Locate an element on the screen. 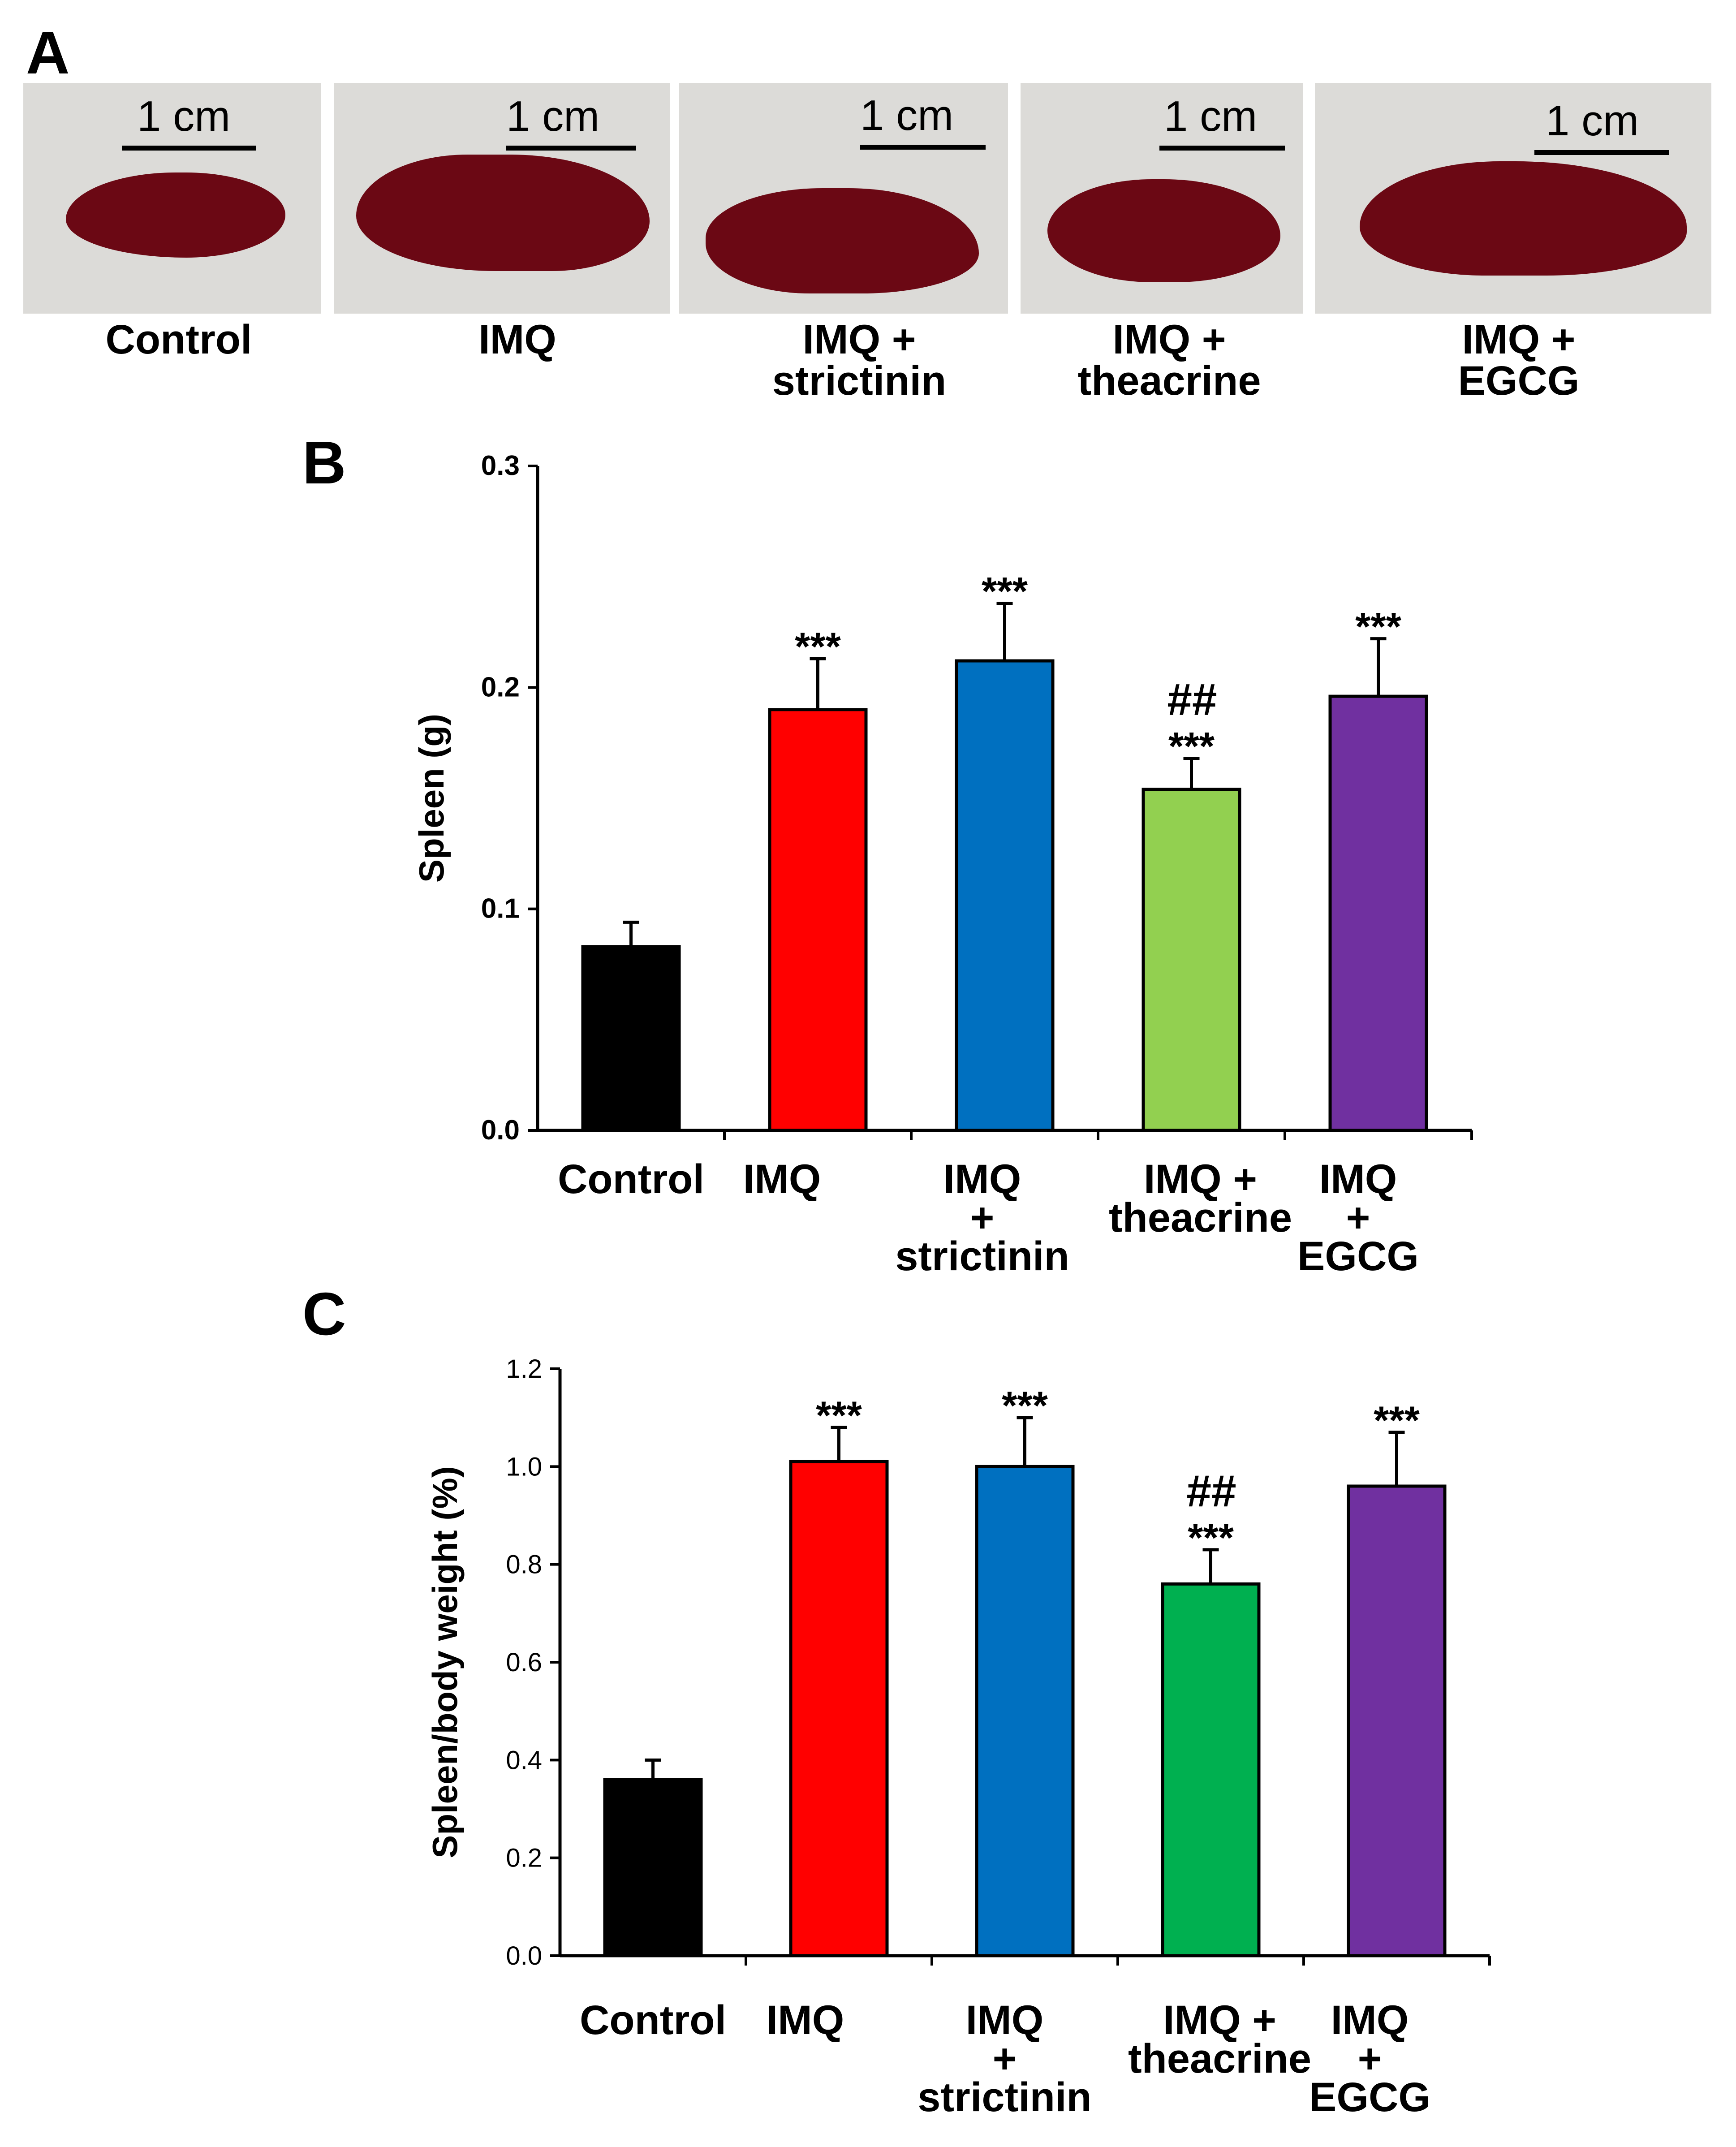 The height and width of the screenshot is (2147, 1736). y-tick-label: 0.8 is located at coordinates (524, 1564).